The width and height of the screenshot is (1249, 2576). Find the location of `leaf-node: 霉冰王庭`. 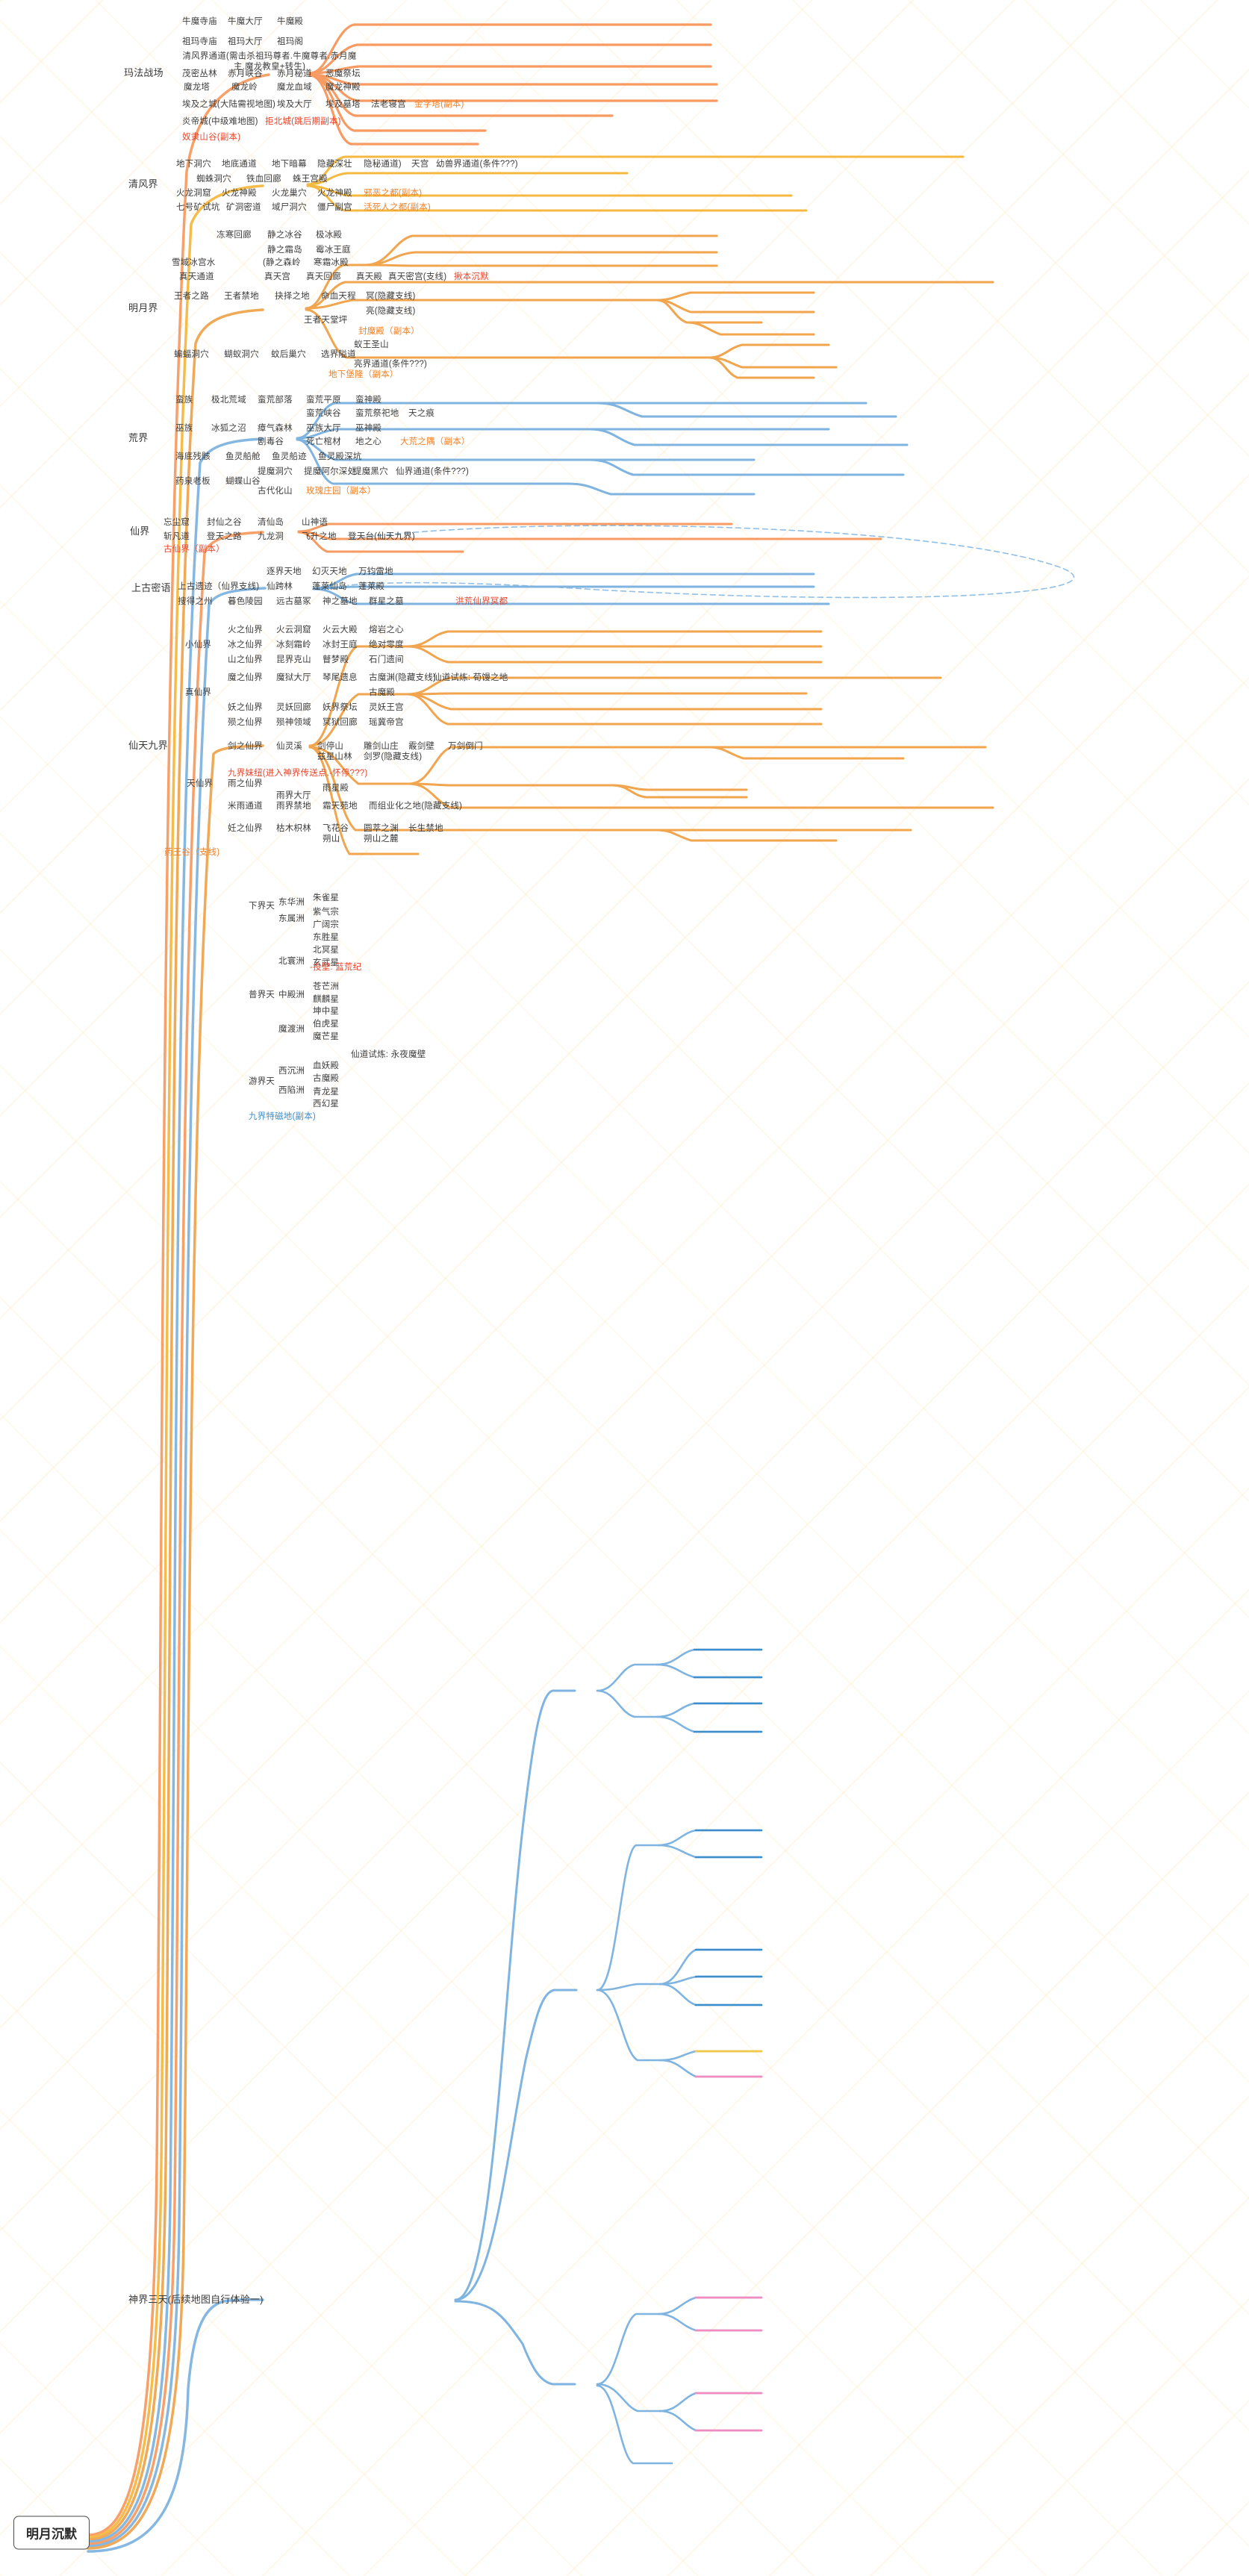

leaf-node: 霉冰王庭 is located at coordinates (333, 250).